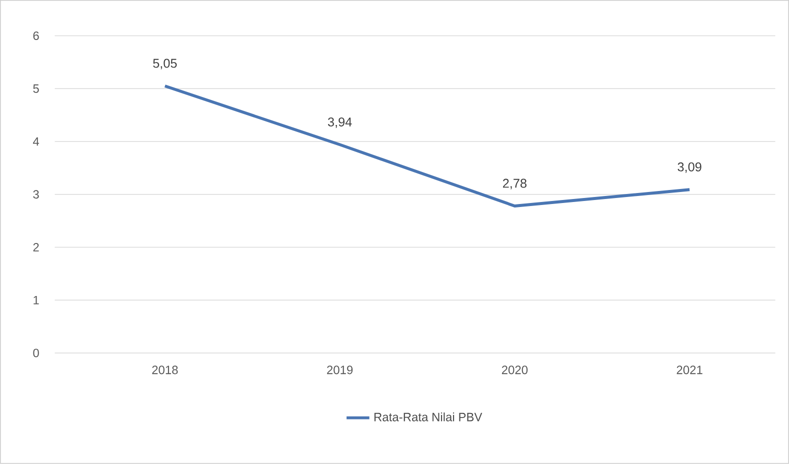 This screenshot has height=464, width=789. Describe the element at coordinates (36, 194) in the screenshot. I see `y-tick-label: 3` at that location.